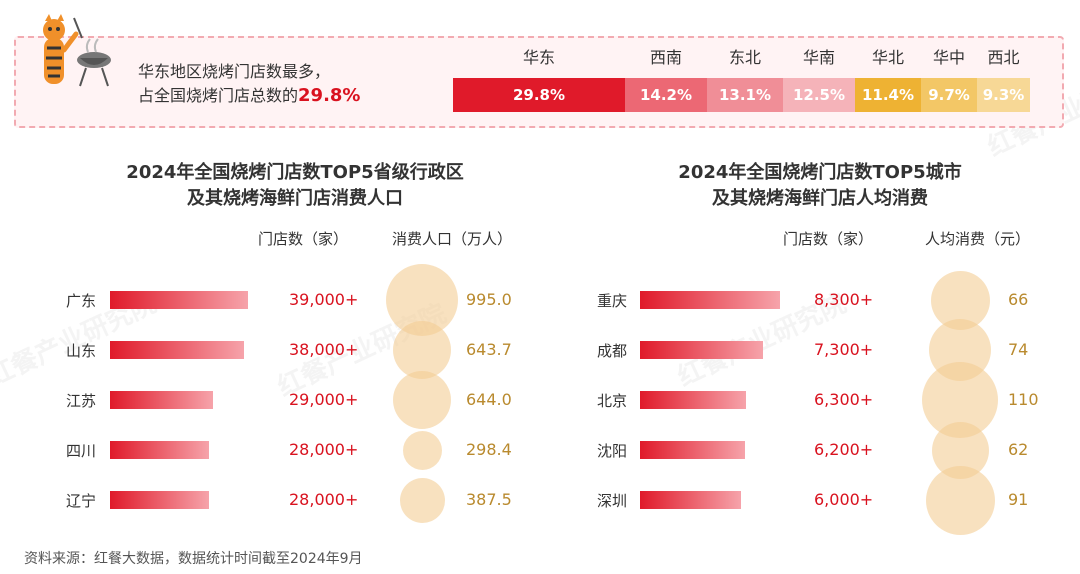  What do you see at coordinates (949, 95) in the screenshot?
I see `region-bar: 9.7%` at bounding box center [949, 95].